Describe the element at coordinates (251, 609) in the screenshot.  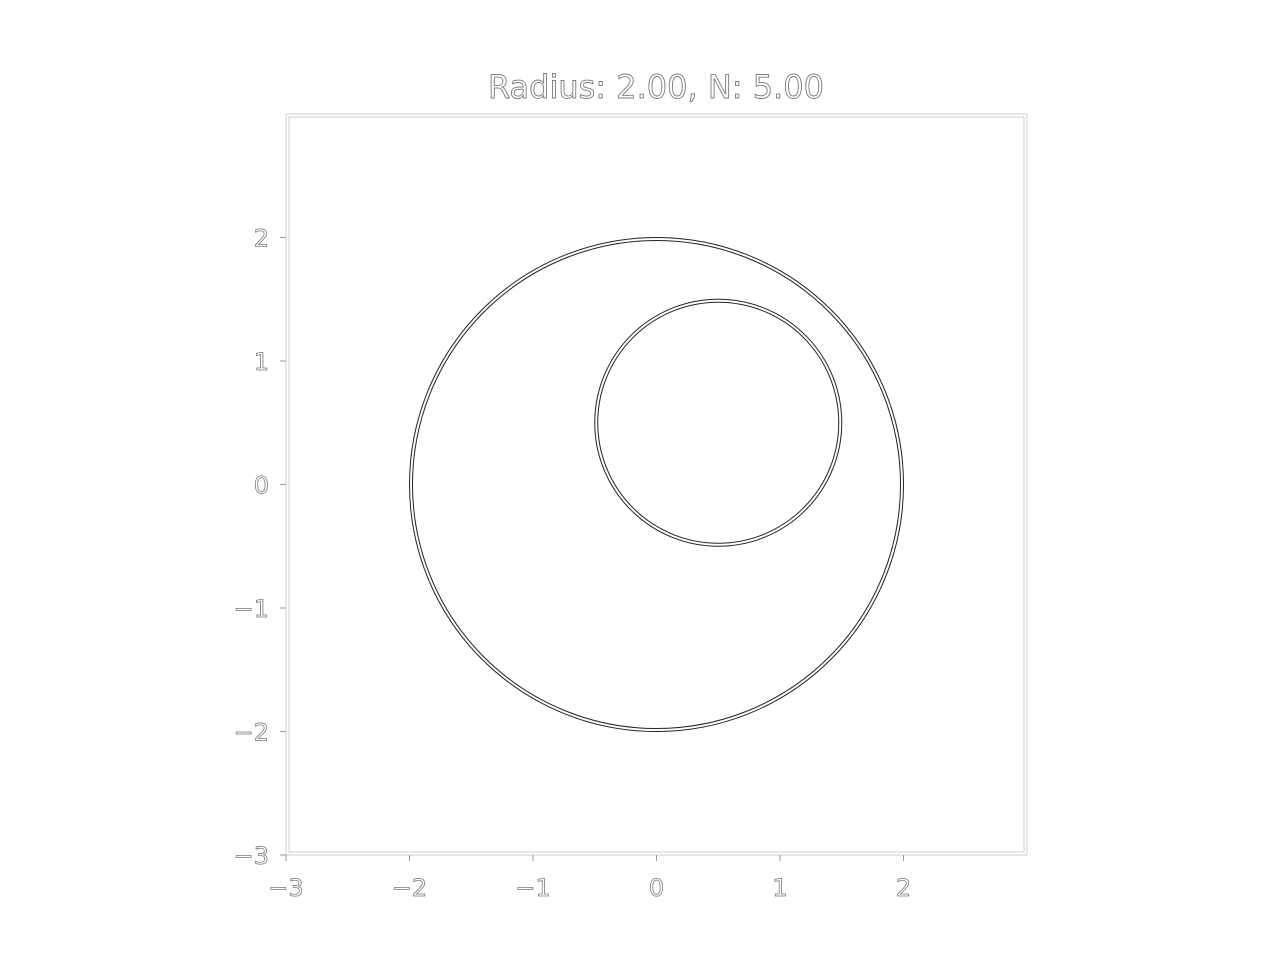
I see `y-tick-label: −1` at that location.